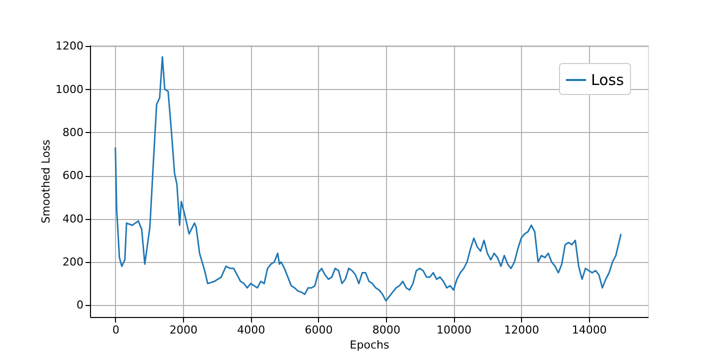 The height and width of the screenshot is (360, 720). I want to click on x-tick-label: 14000, so click(589, 330).